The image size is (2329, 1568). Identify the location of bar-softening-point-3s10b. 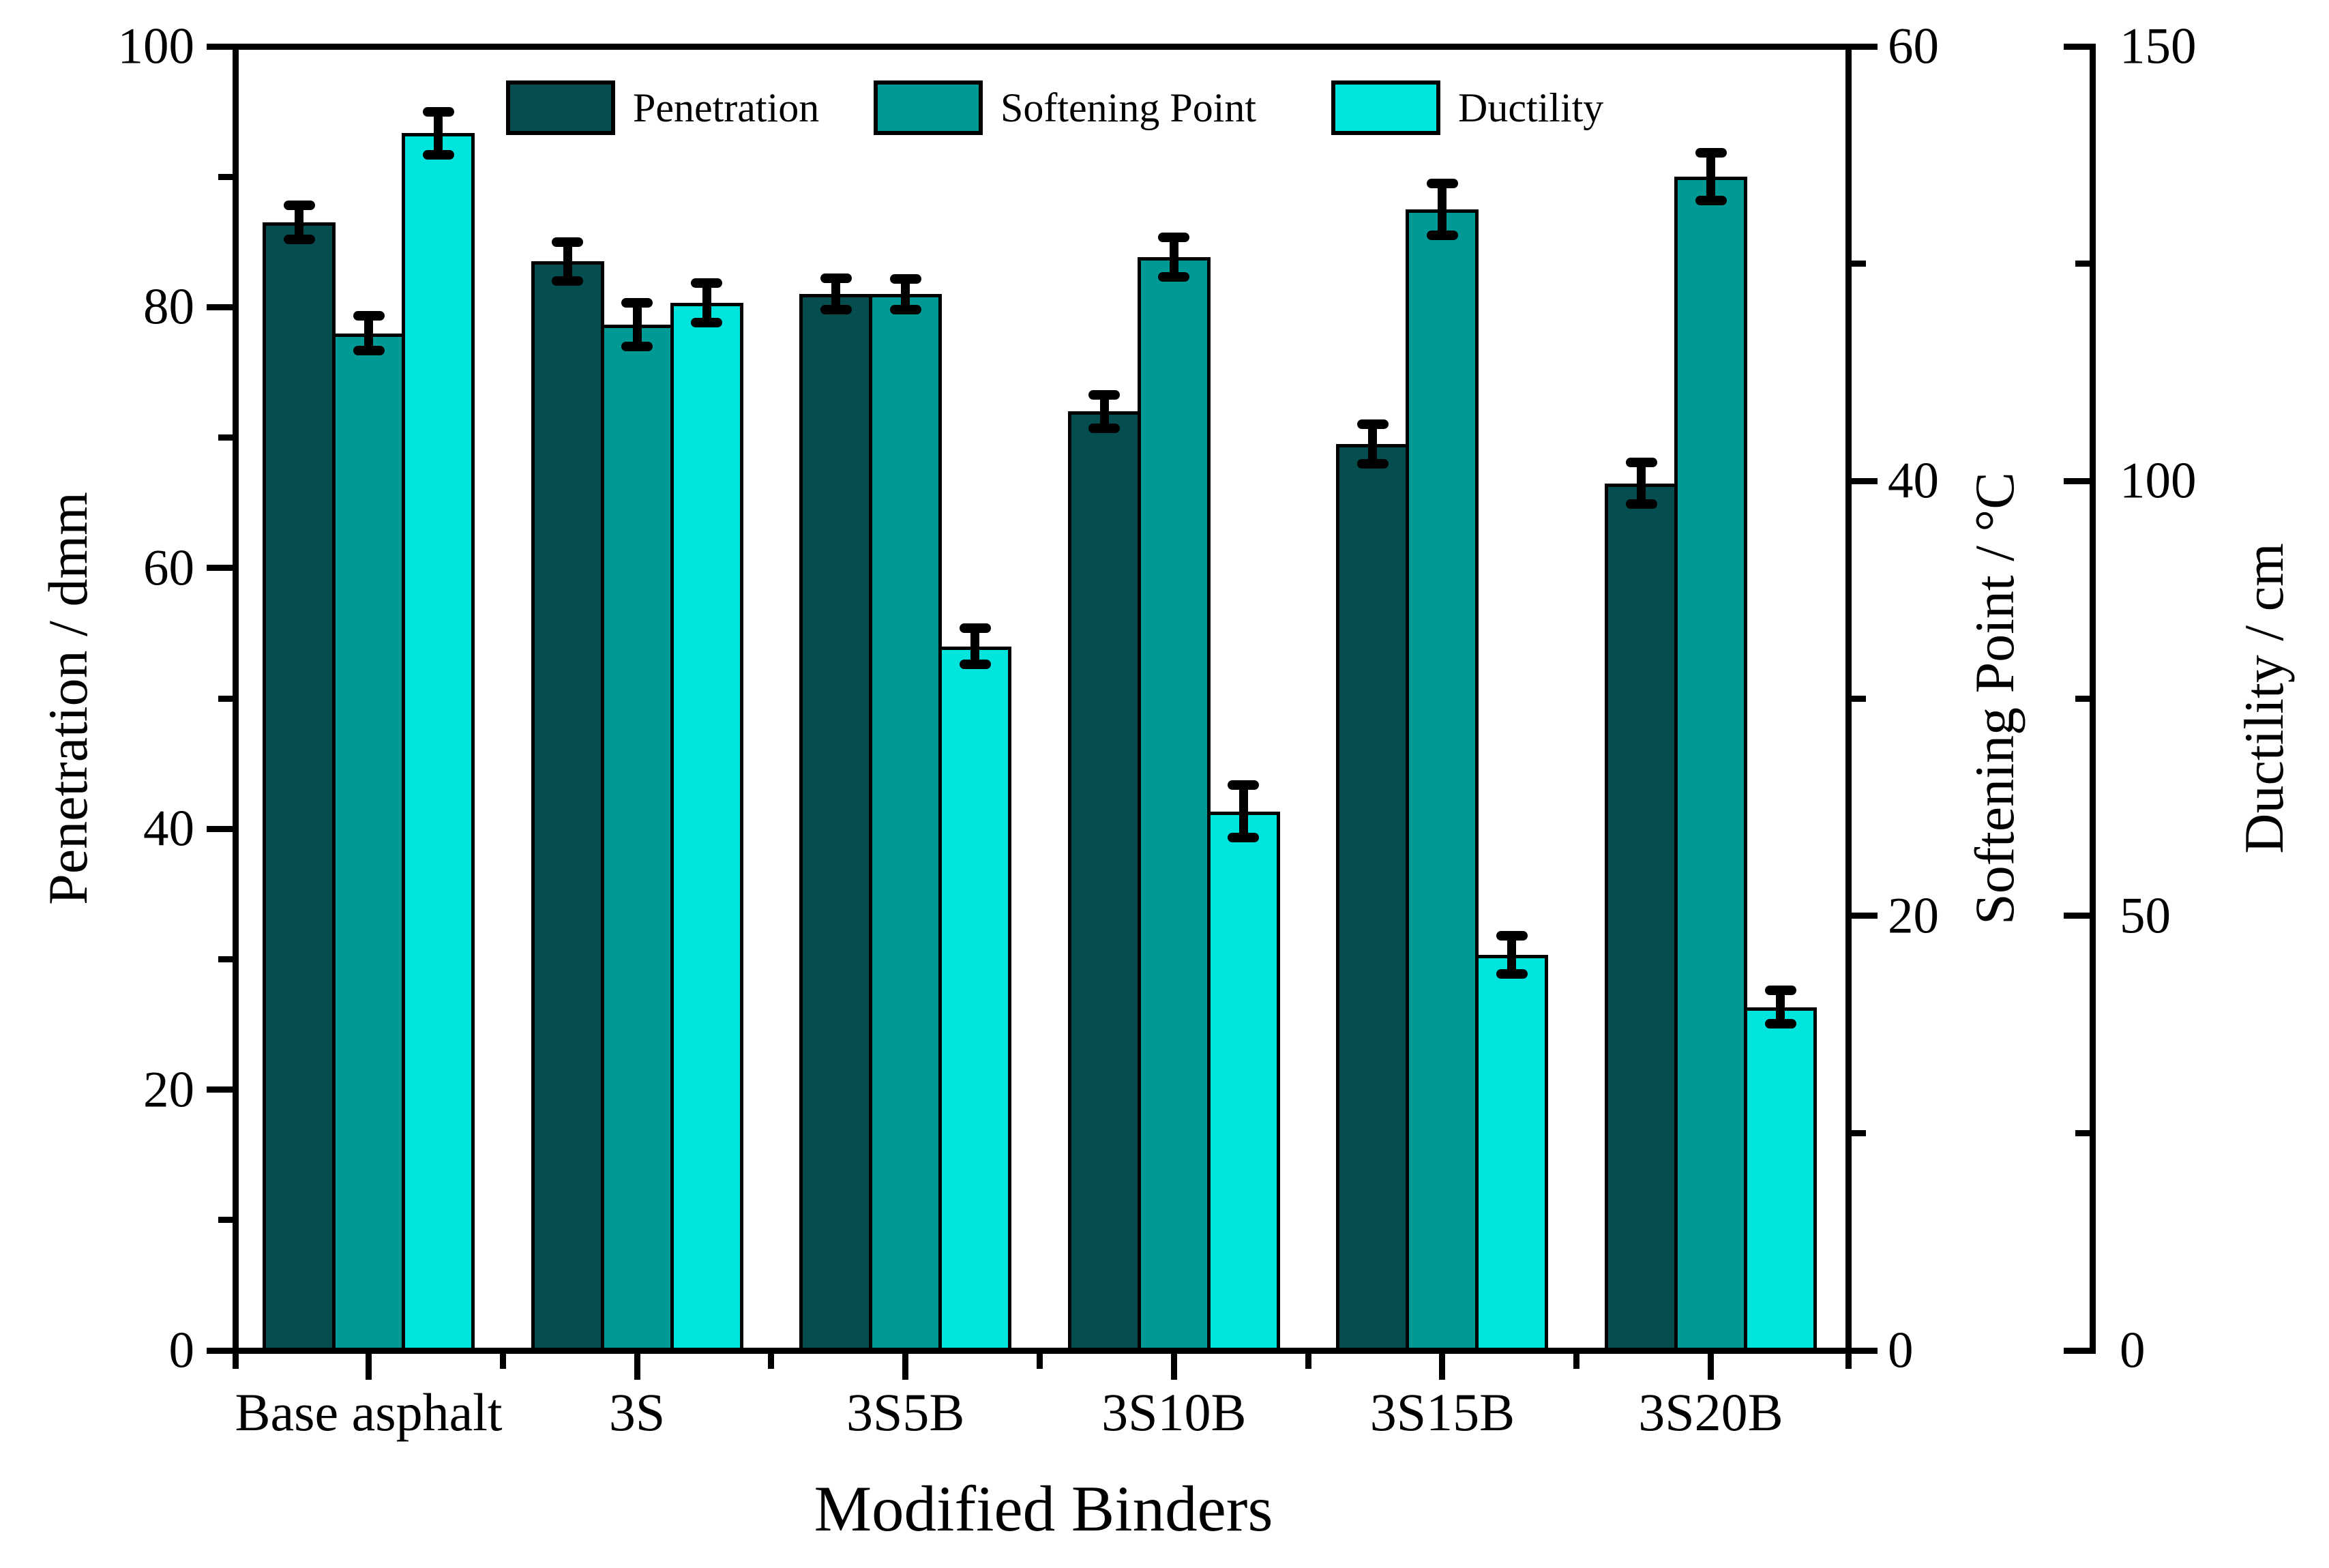
(1174, 805).